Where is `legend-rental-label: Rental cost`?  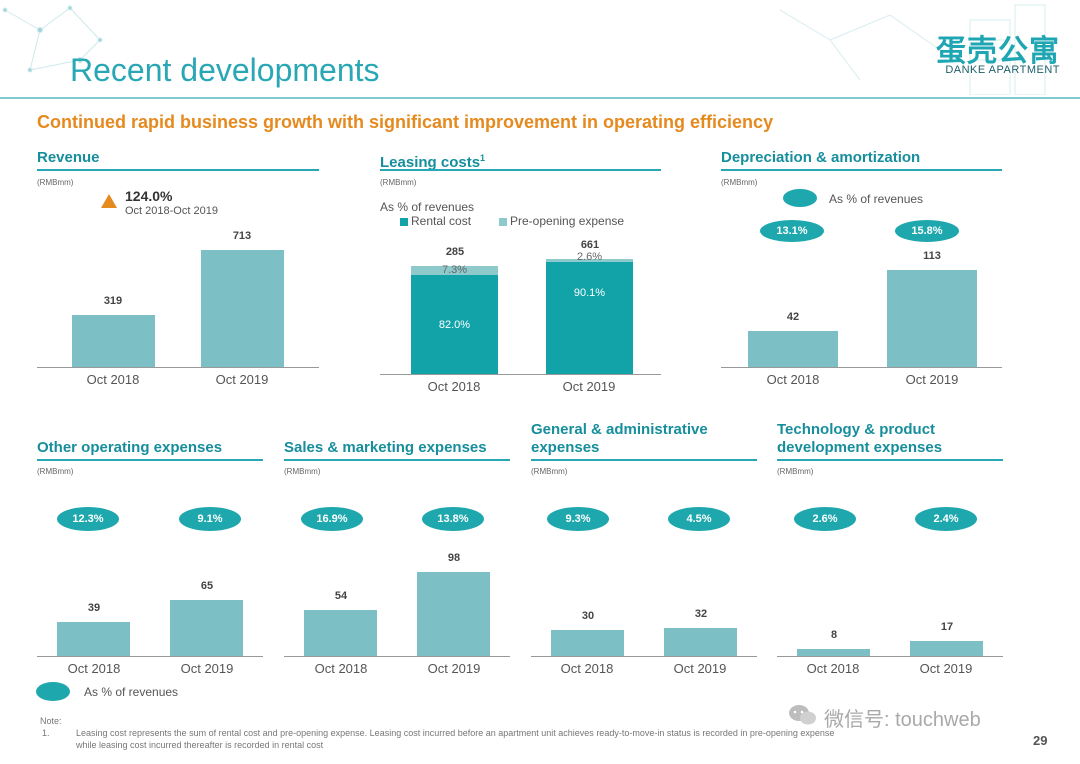
legend-rental-label: Rental cost is located at coordinates (441, 221).